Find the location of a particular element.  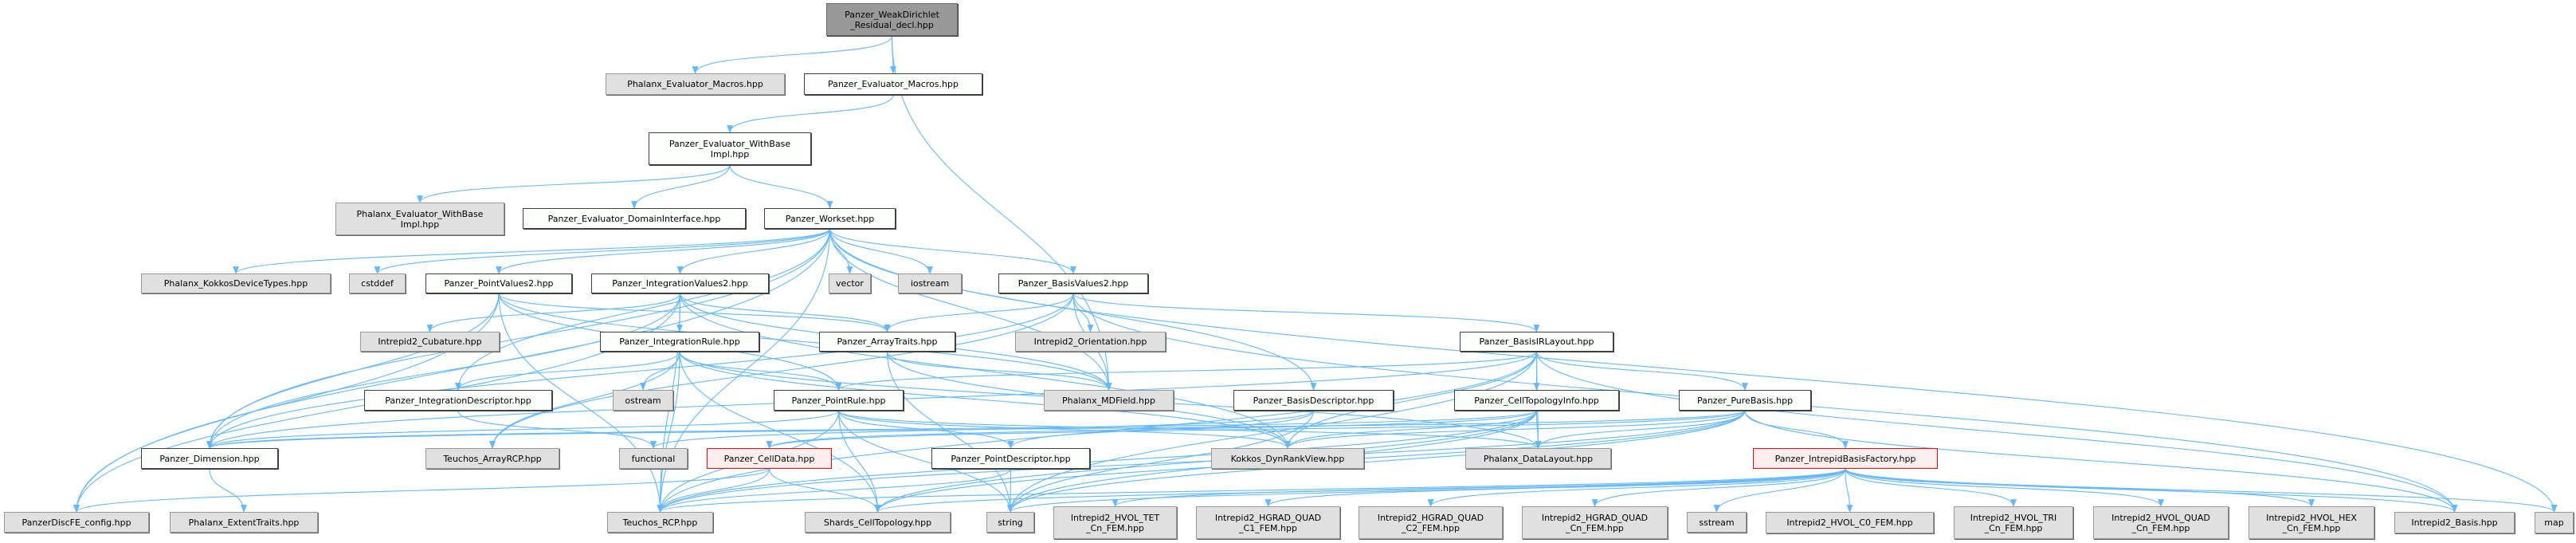

node-hvol-hex: Intrepid2_HVOL_HEX _Cn_FEM.hpp is located at coordinates (2311, 522).